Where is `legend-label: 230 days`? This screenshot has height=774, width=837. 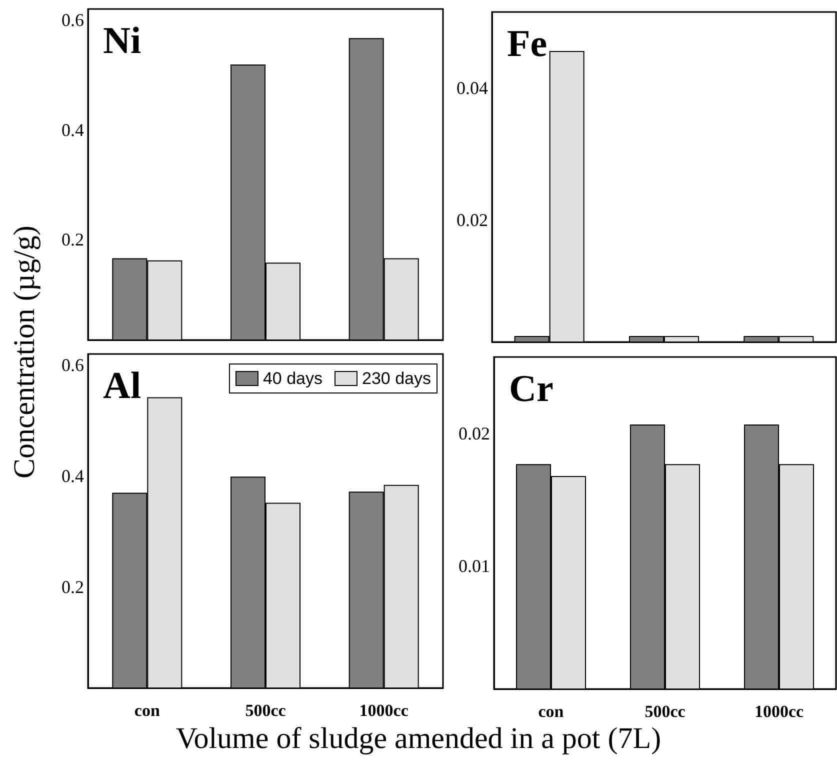
legend-label: 230 days is located at coordinates (397, 378).